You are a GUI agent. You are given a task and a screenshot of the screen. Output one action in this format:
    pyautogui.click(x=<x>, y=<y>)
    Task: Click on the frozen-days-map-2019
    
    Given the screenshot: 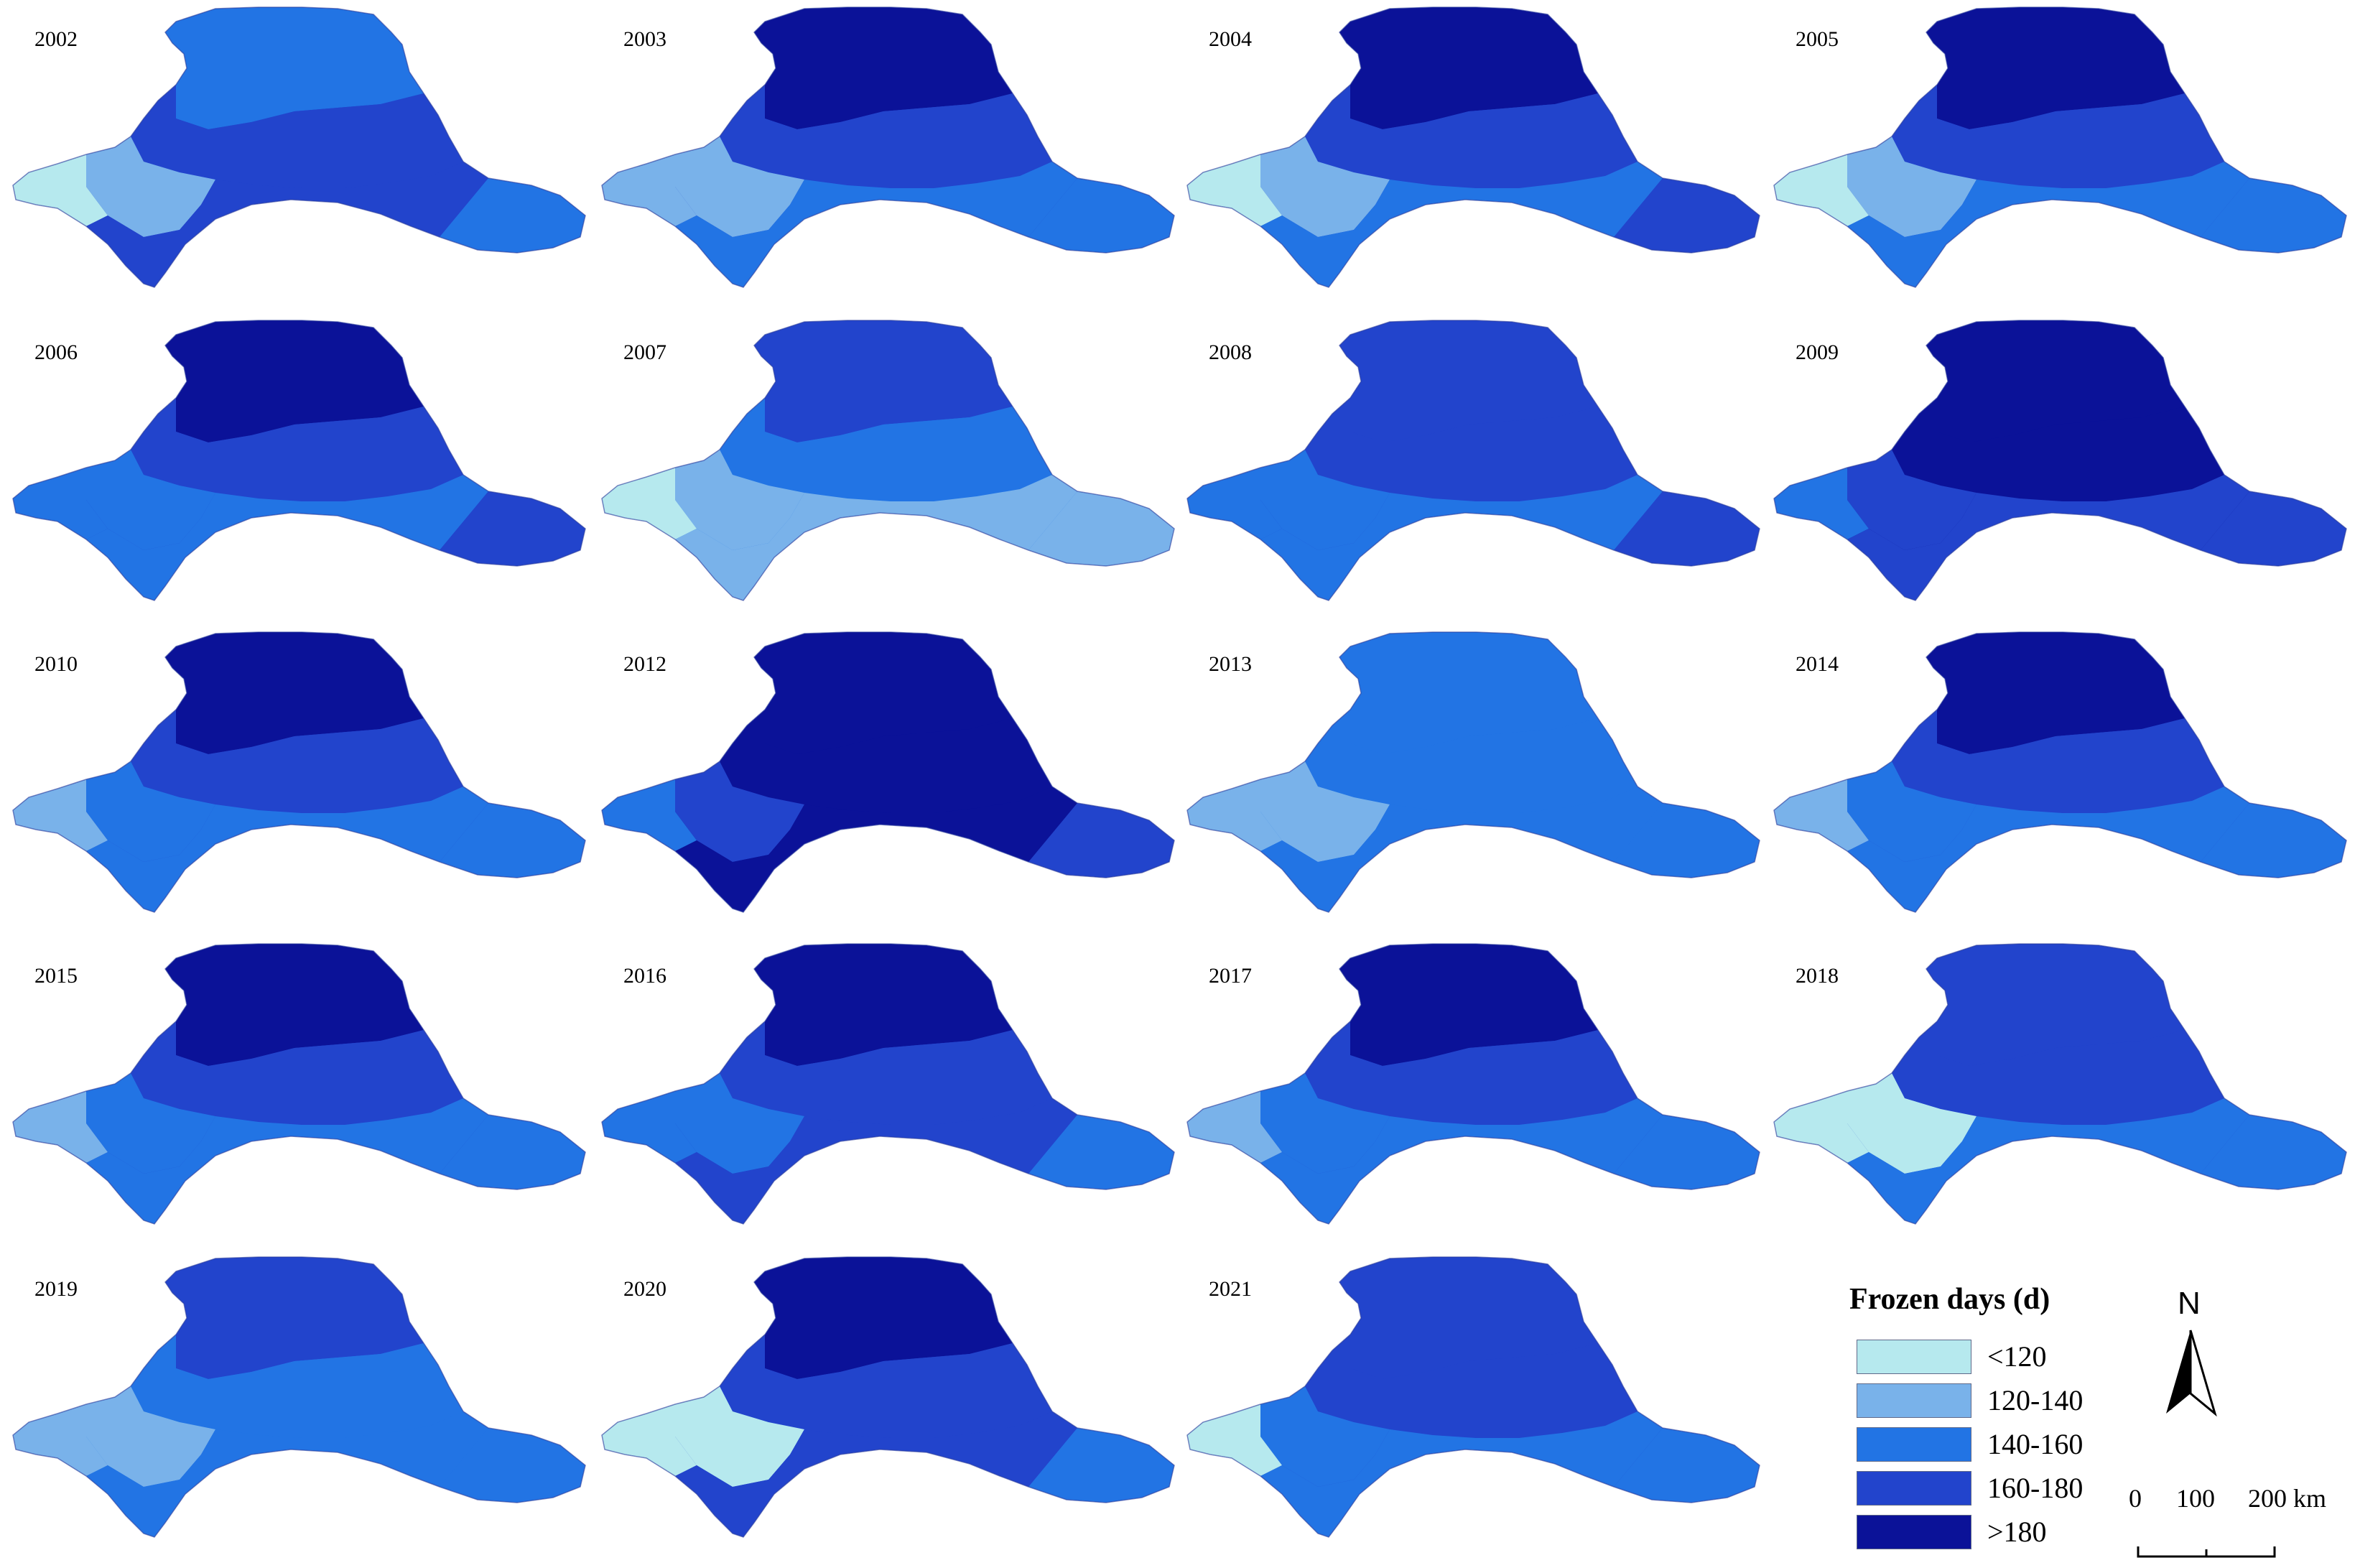 What is the action you would take?
    pyautogui.click(x=299, y=1397)
    